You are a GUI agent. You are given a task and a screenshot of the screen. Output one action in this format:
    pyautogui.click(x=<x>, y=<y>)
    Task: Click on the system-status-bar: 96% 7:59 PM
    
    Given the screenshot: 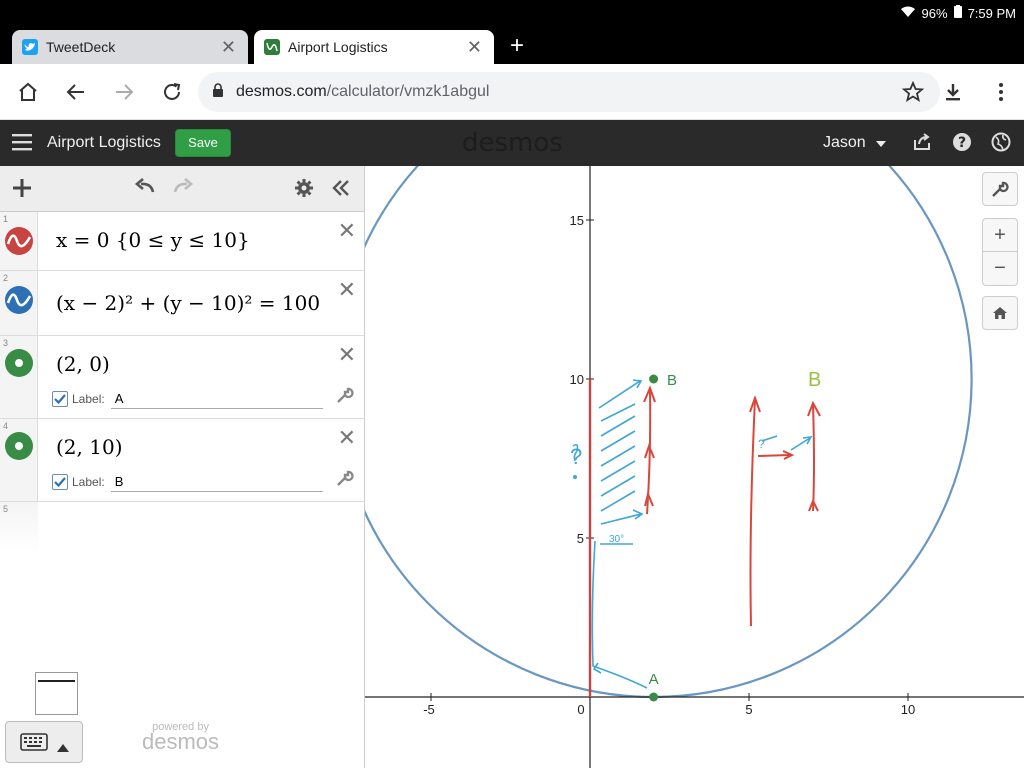 What is the action you would take?
    pyautogui.click(x=512, y=13)
    